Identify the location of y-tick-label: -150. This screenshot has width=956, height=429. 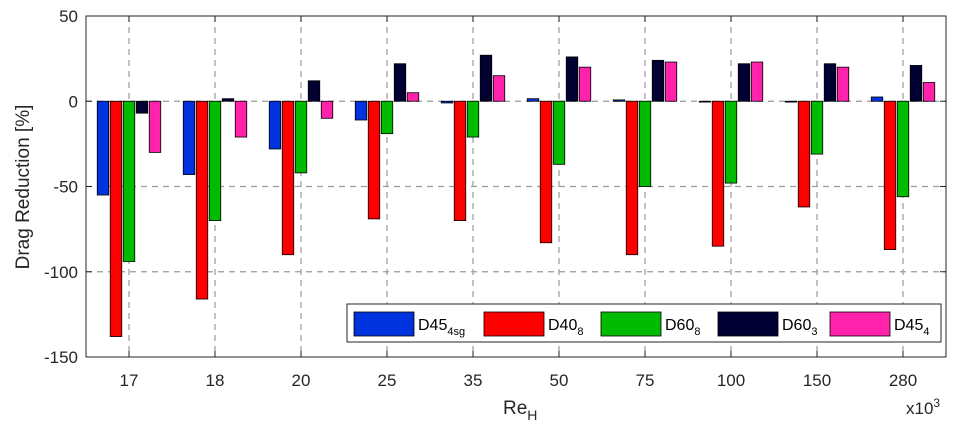
(61, 357).